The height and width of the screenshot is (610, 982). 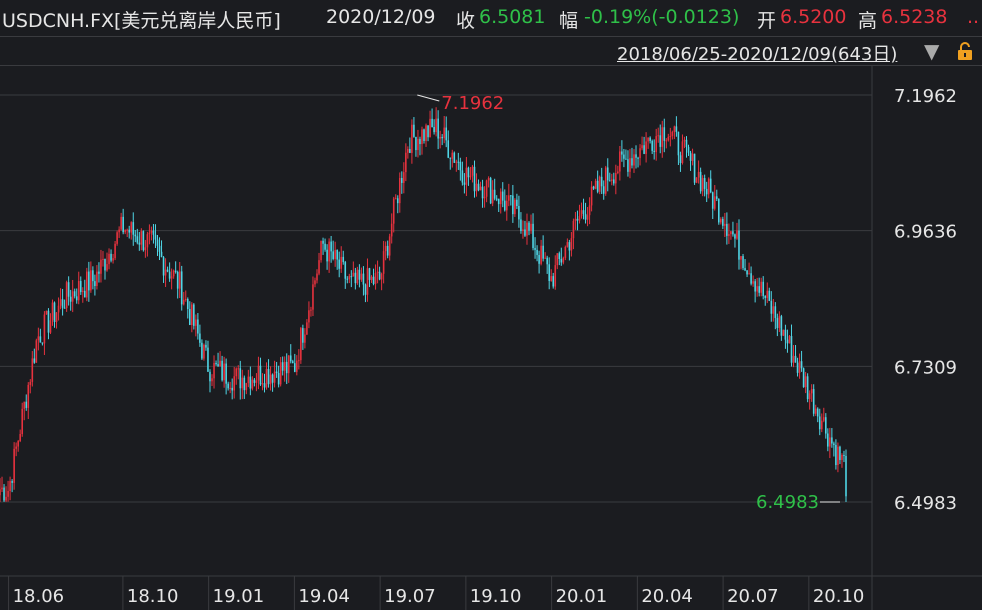 I want to click on lock-icon, so click(x=965, y=51).